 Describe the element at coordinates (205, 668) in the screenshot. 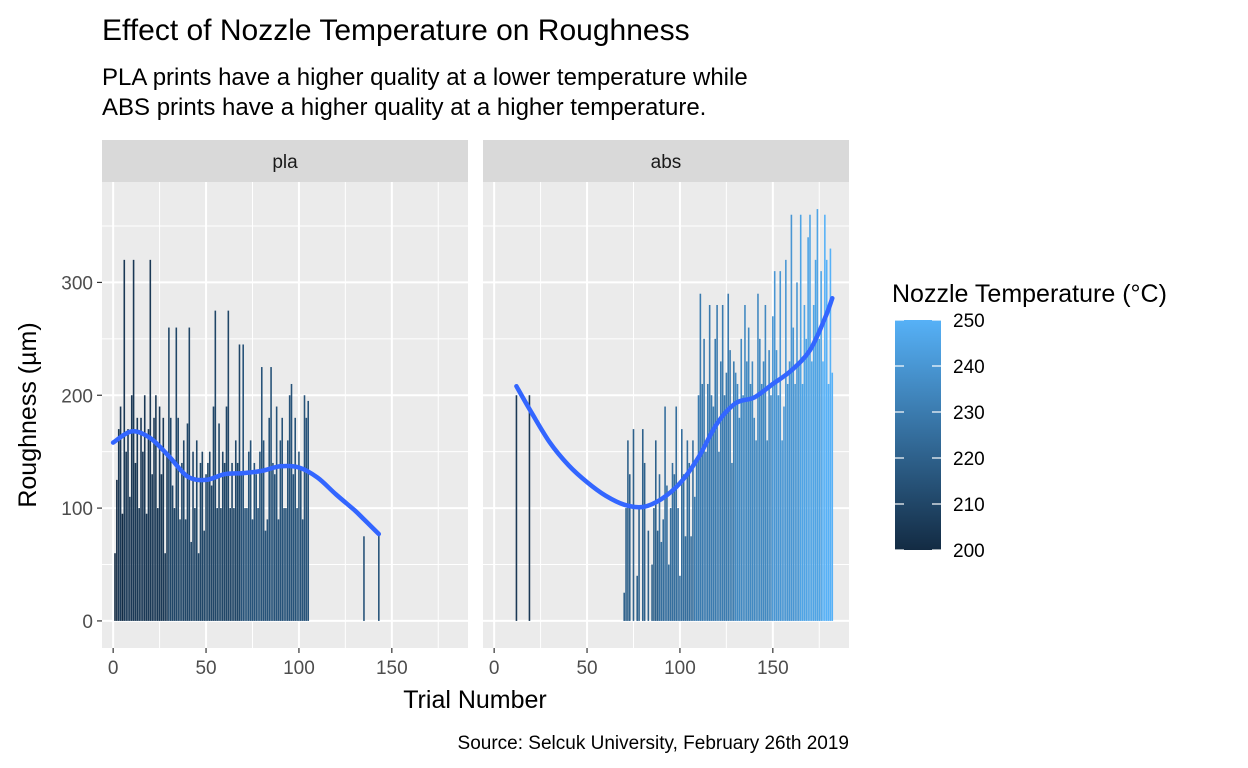

I see `x-tick-label: 50` at that location.